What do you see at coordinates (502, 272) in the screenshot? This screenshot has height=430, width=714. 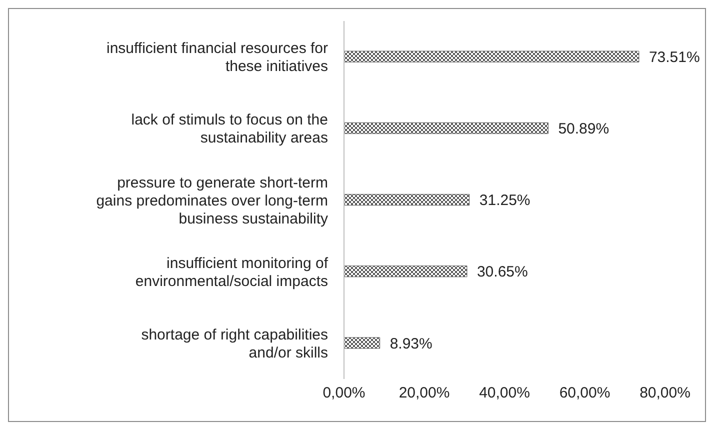 I see `data-label: 30.65%` at bounding box center [502, 272].